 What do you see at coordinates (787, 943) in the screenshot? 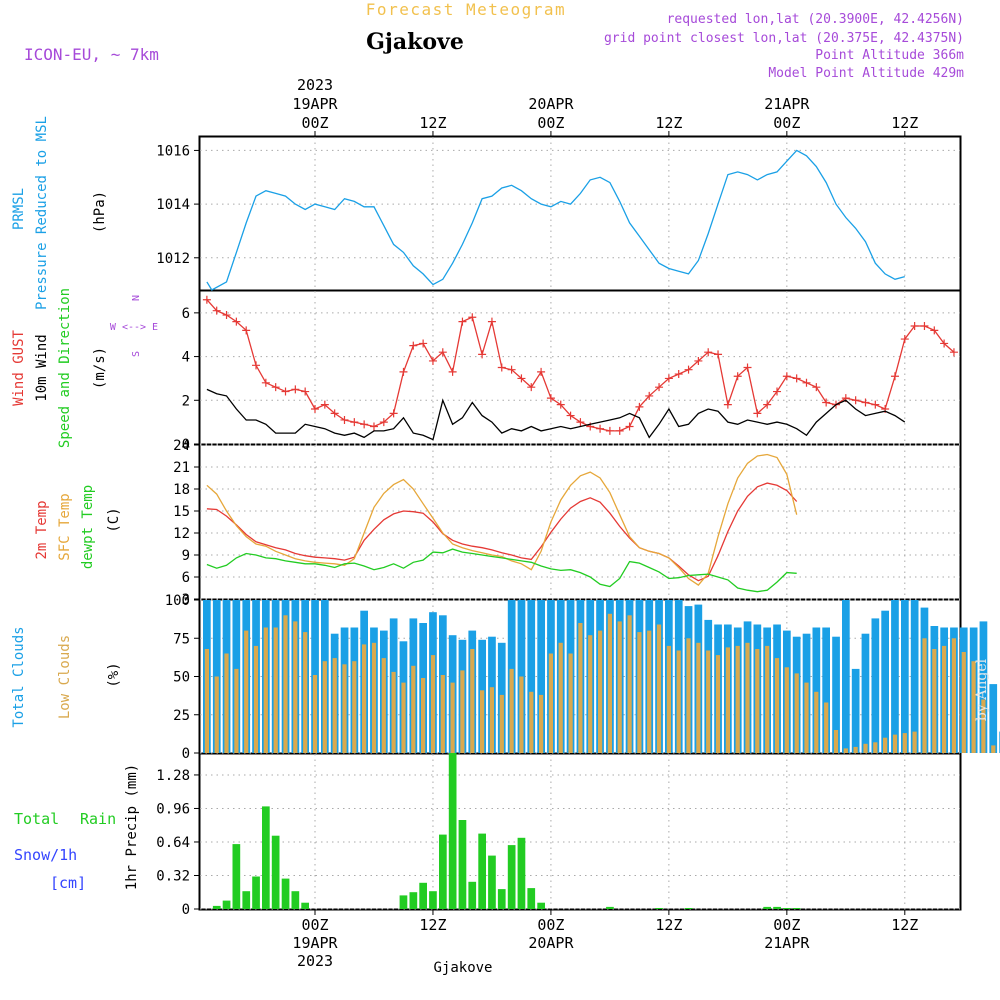
I see `bottom-time-label: 21APR` at bounding box center [787, 943].